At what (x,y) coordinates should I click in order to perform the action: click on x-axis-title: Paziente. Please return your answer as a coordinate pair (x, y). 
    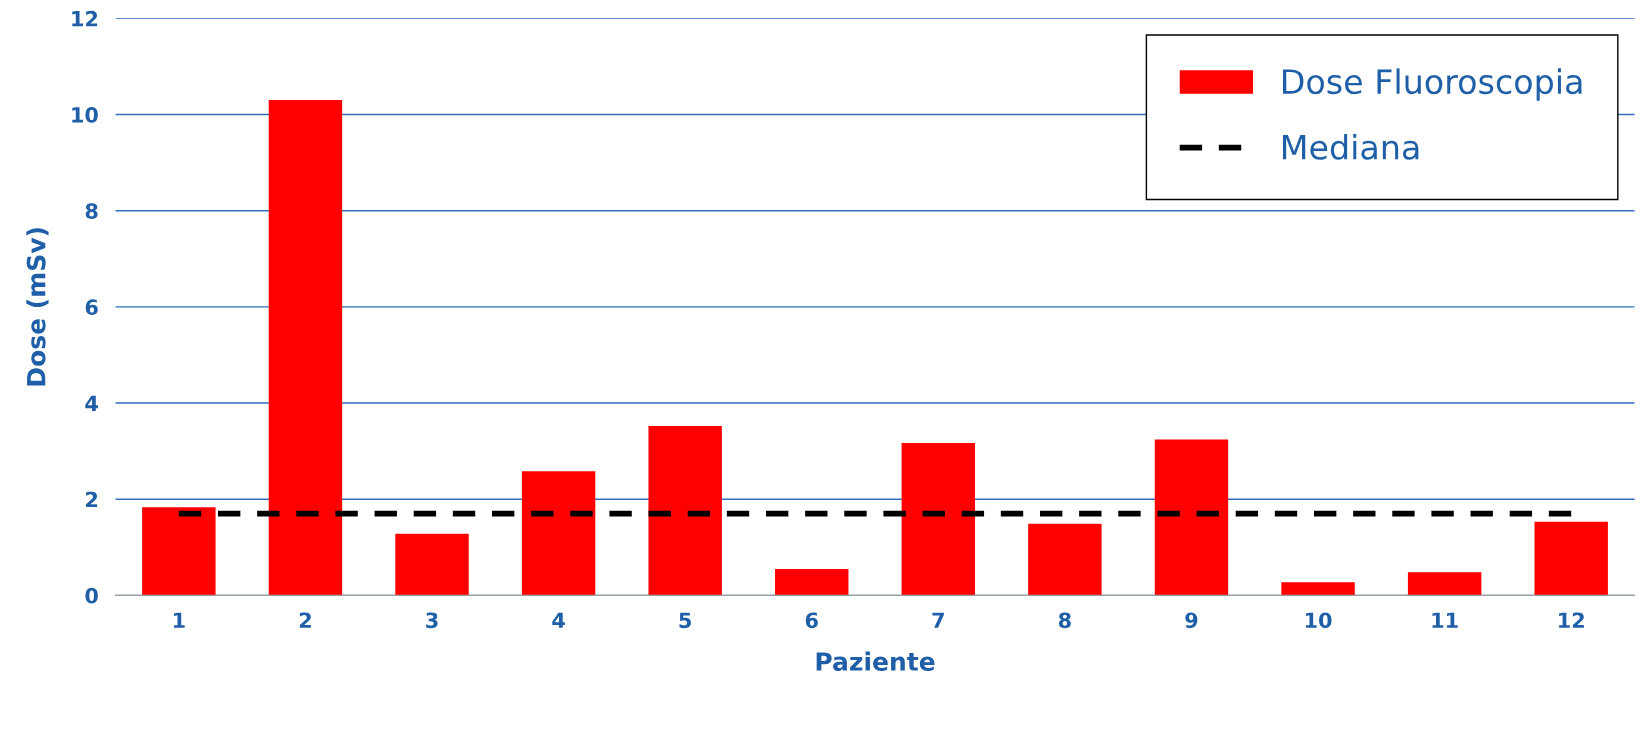
    Looking at the image, I should click on (875, 661).